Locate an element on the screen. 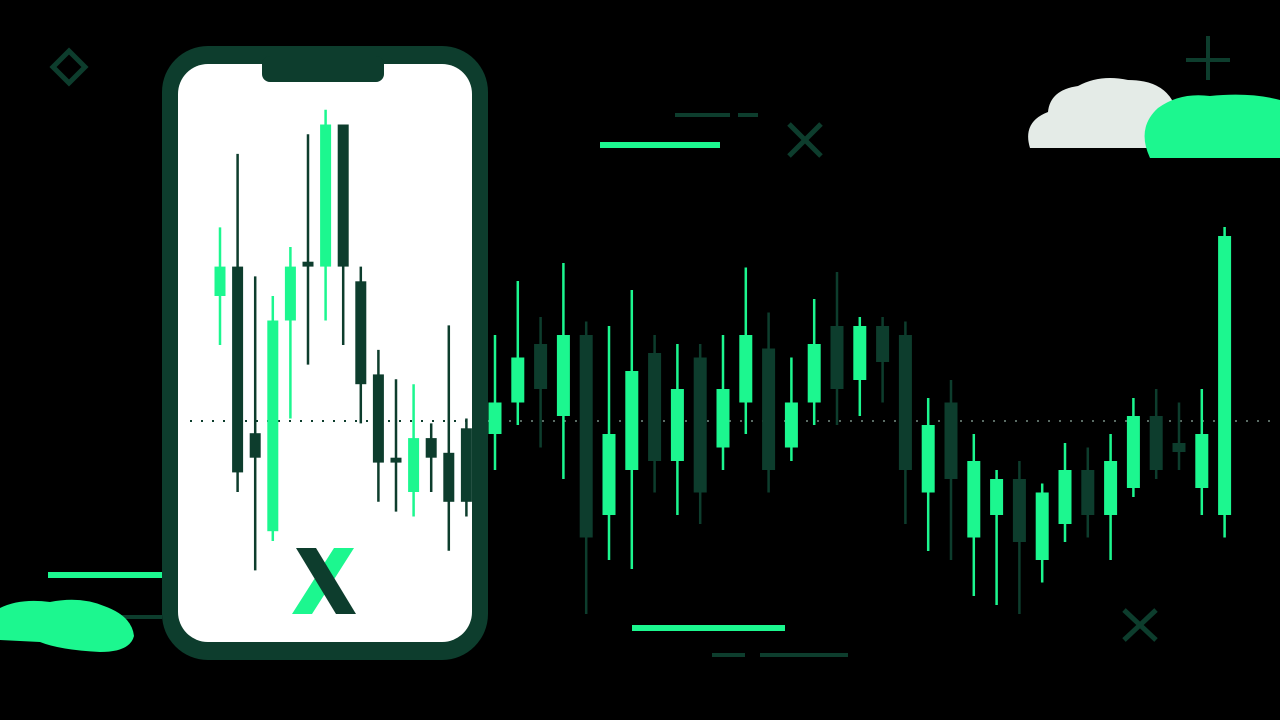 This screenshot has width=1280, height=720. plus-icon is located at coordinates (1208, 58).